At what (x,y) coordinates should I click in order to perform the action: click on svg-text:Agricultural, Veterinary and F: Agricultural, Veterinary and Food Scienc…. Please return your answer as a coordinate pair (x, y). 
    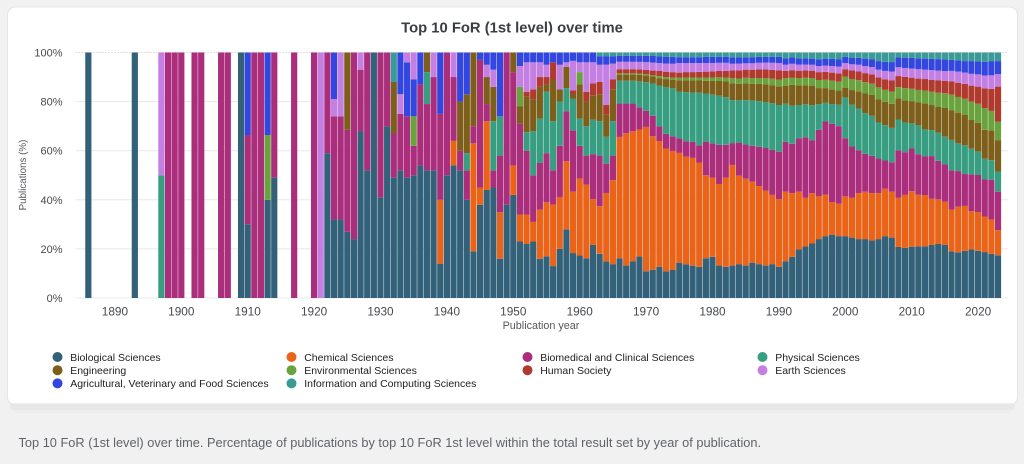
    Looking at the image, I should click on (169, 384).